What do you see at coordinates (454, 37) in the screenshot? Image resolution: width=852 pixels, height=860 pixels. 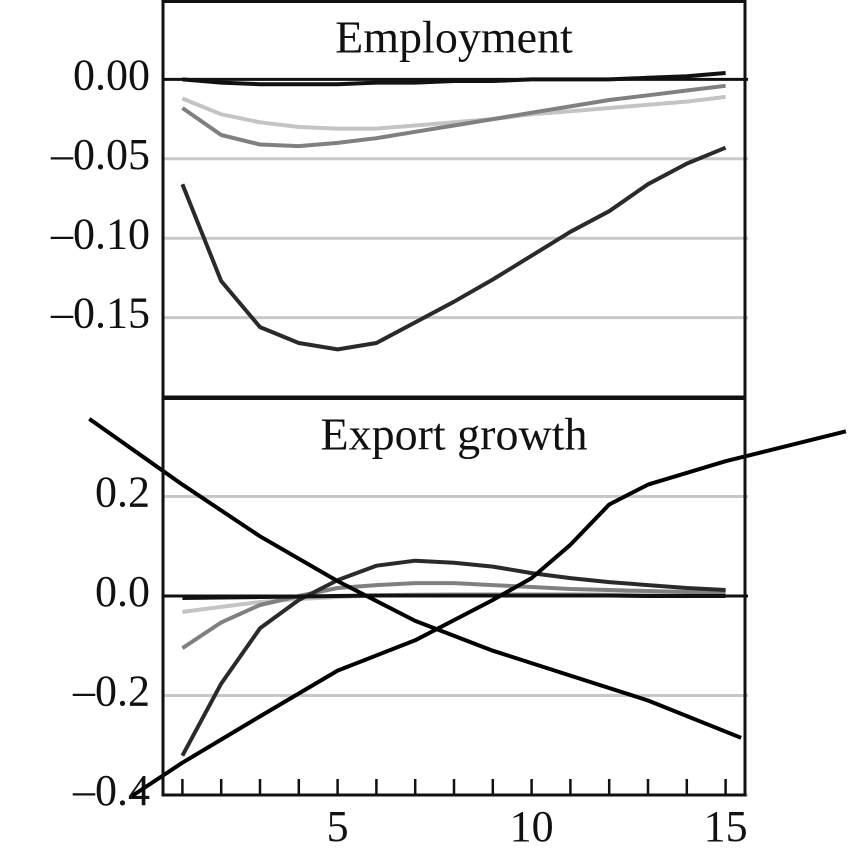 I see `panel-title: Employment` at bounding box center [454, 37].